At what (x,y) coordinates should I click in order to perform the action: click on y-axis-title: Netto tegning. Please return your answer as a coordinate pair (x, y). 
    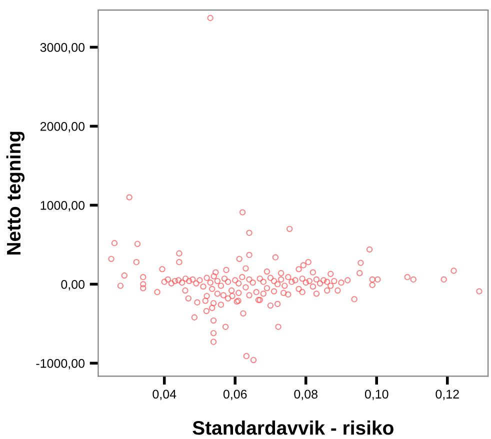
    Looking at the image, I should click on (15, 193).